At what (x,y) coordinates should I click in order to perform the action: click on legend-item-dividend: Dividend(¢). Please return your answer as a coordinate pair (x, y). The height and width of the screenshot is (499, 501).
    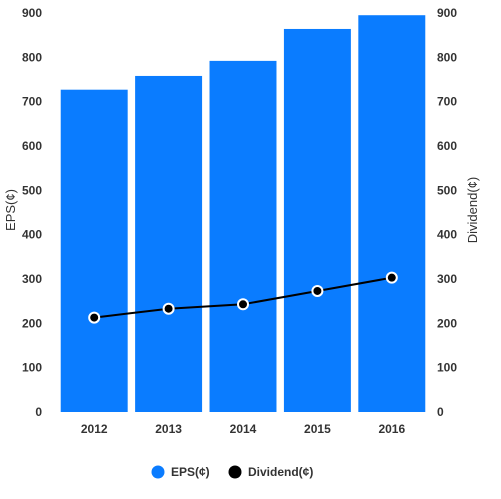
    Looking at the image, I should click on (271, 472).